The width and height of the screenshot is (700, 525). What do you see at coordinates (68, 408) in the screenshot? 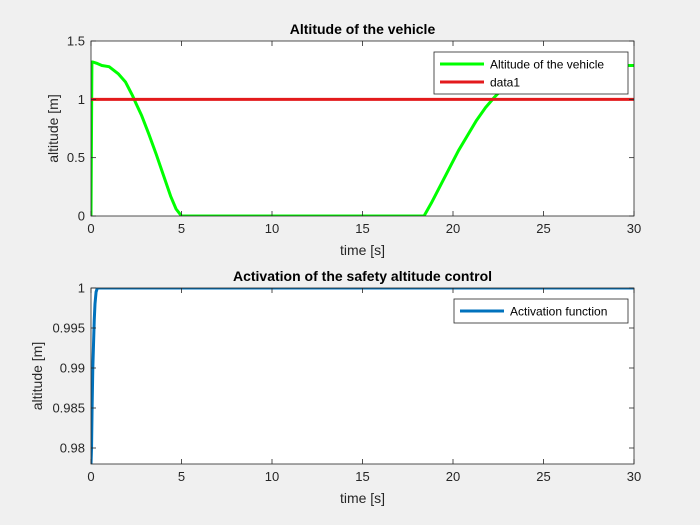
I see `y-tick-label: 0.985` at bounding box center [68, 408].